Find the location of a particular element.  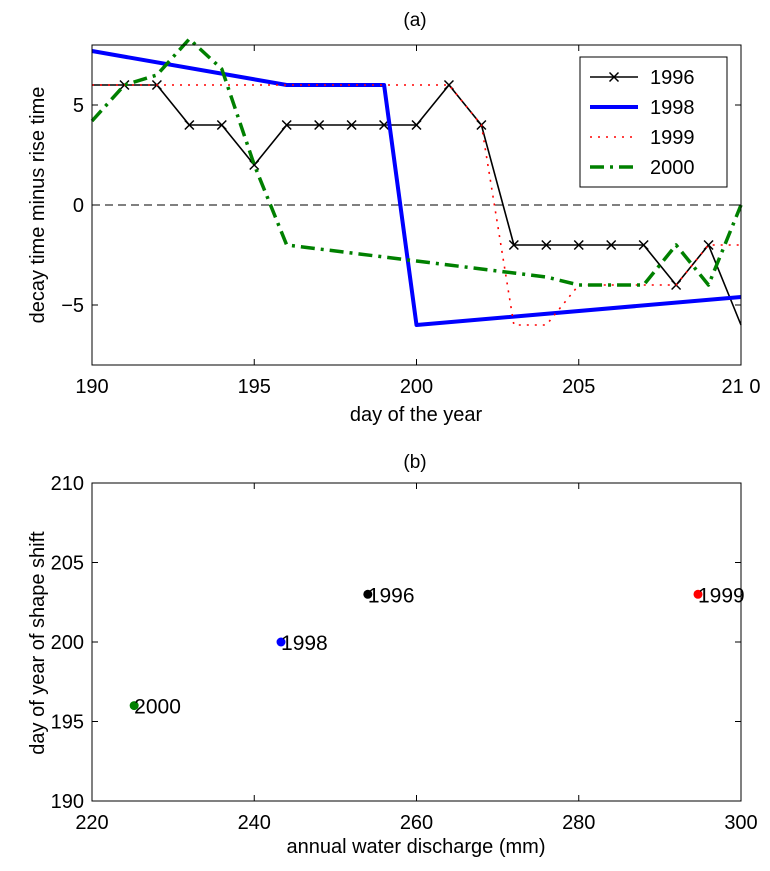

panel-b-points: 1996 1998 1999 2000 is located at coordinates (437, 651).